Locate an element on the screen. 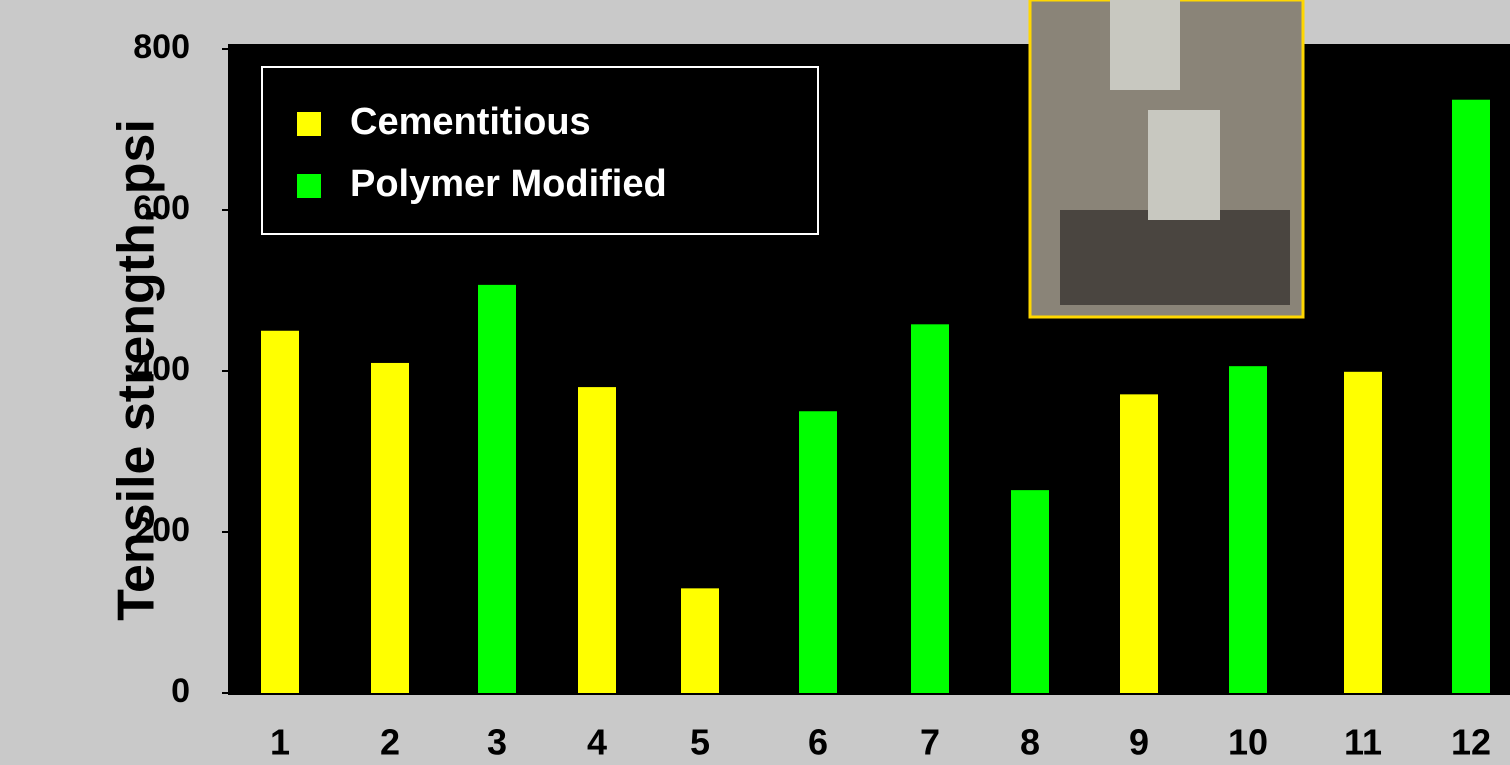  x-tick-label: 10 is located at coordinates (1248, 742).